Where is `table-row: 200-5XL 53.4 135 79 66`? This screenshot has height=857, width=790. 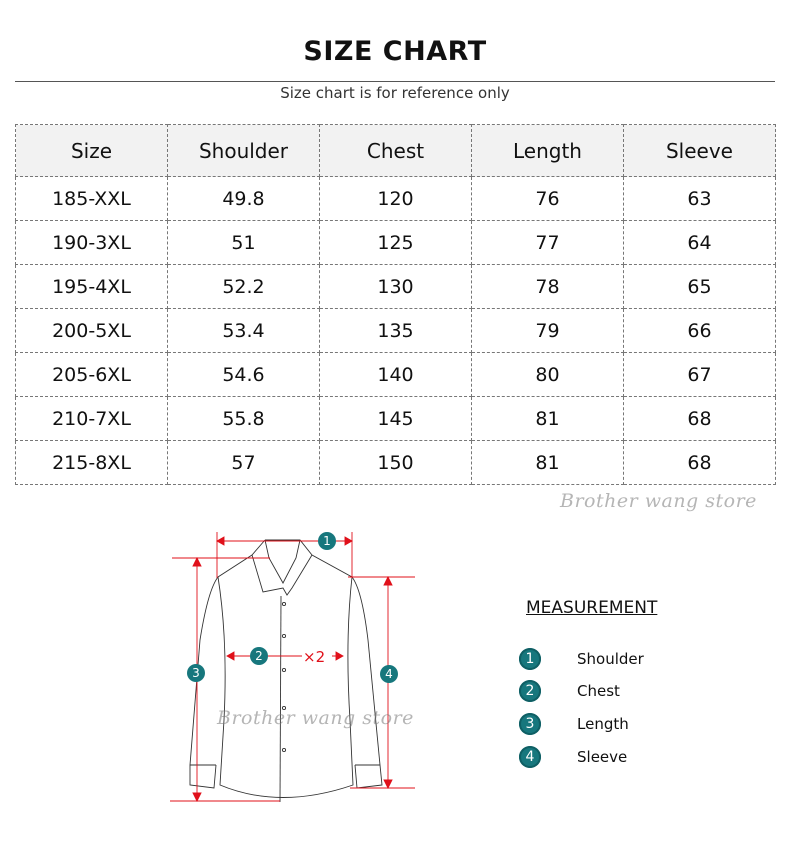 table-row: 200-5XL 53.4 135 79 66 is located at coordinates (395, 330).